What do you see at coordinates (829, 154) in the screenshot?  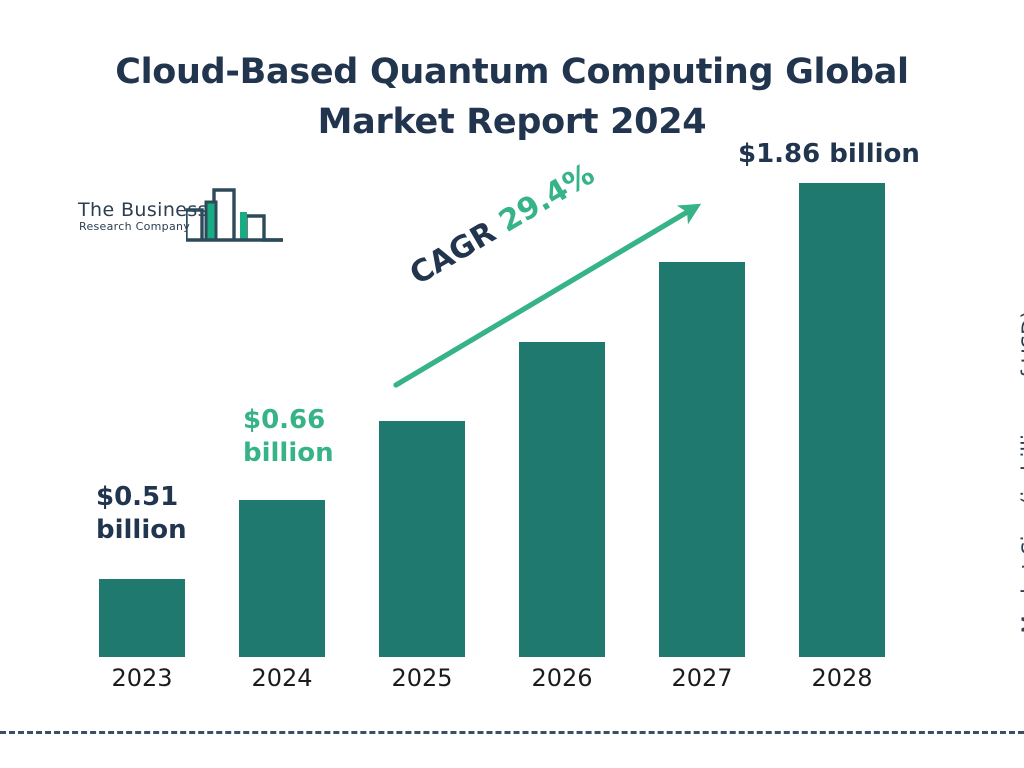 I see `value-label-2028: $1.86 billion` at bounding box center [829, 154].